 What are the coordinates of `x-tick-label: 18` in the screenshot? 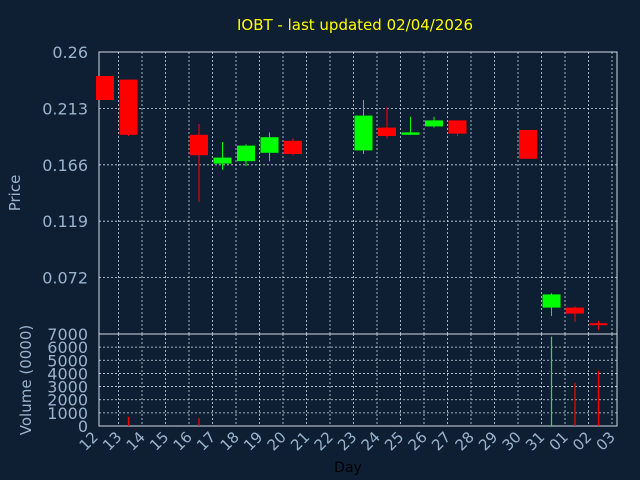 It's located at (230, 441).